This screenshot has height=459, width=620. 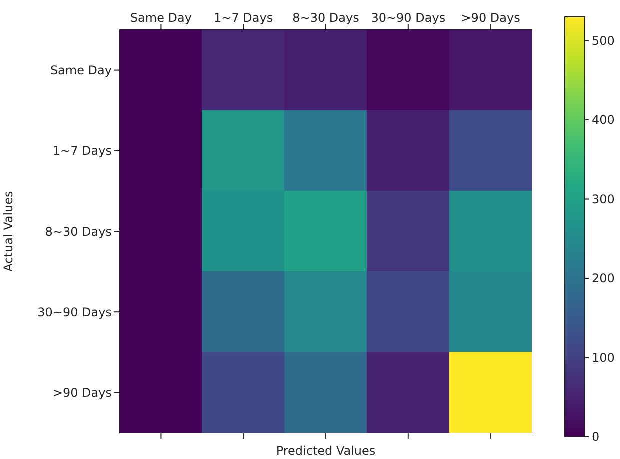 I want to click on y-tick-label: >90 Days, so click(x=82, y=393).